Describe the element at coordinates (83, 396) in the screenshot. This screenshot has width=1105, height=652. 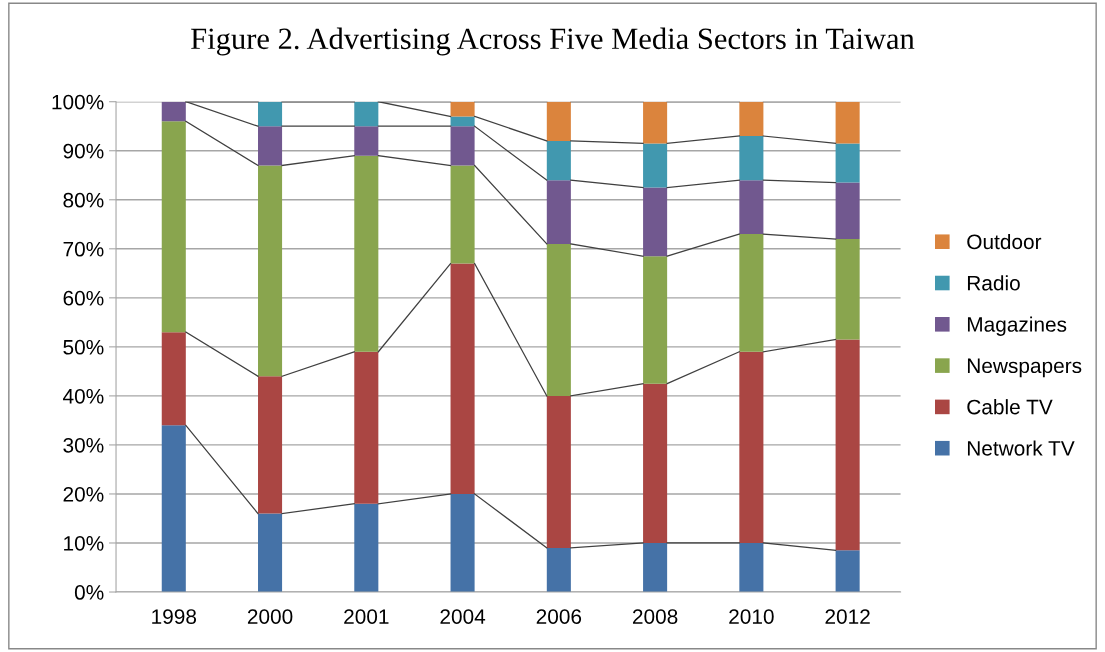
I see `y-tick-label: 40%` at that location.